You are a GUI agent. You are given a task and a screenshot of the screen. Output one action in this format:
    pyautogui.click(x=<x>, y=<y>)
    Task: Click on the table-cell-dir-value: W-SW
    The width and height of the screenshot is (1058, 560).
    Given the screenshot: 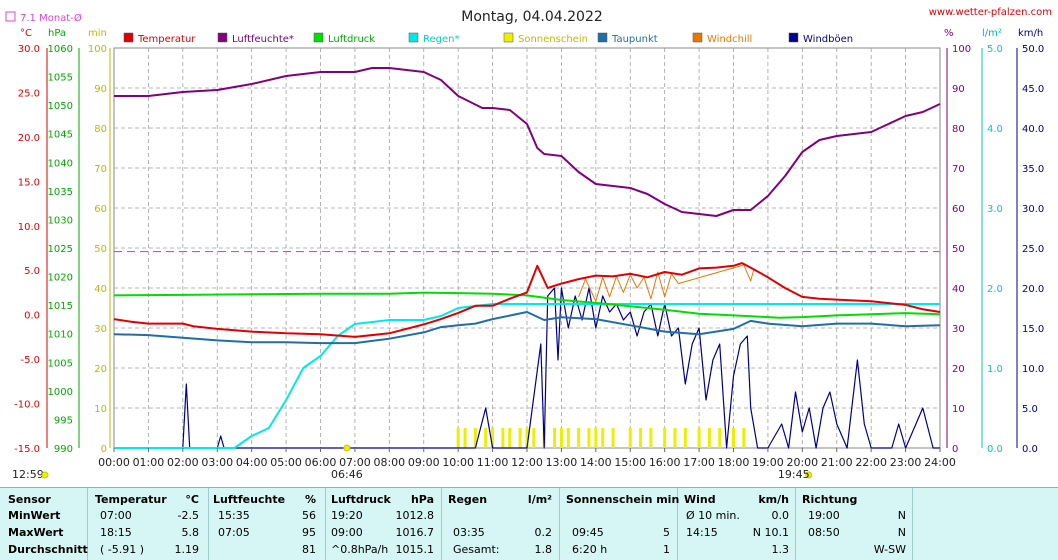 What is the action you would take?
    pyautogui.click(x=889, y=549)
    